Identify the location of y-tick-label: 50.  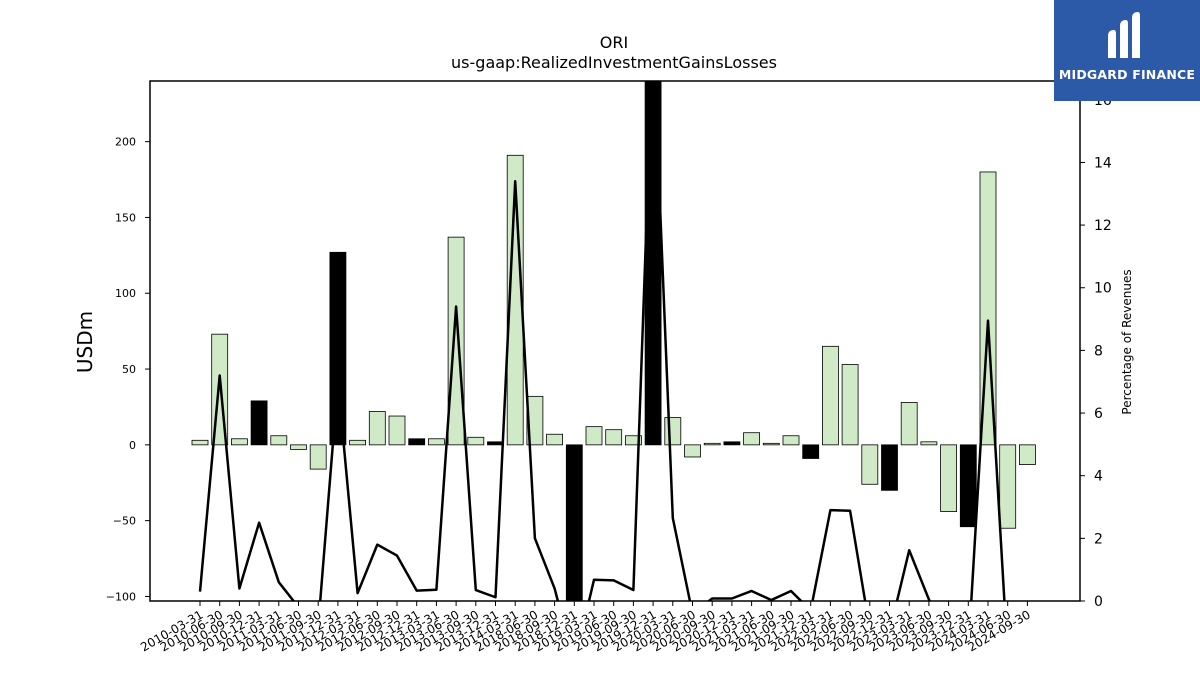
(129, 369).